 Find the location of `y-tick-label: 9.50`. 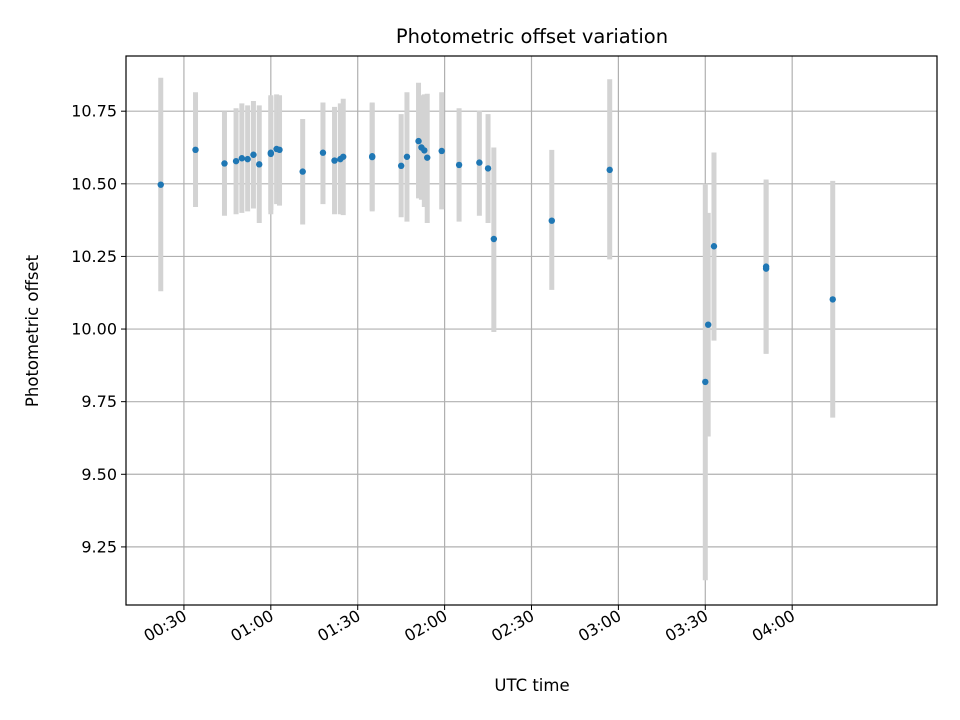

y-tick-label: 9.50 is located at coordinates (99, 474).